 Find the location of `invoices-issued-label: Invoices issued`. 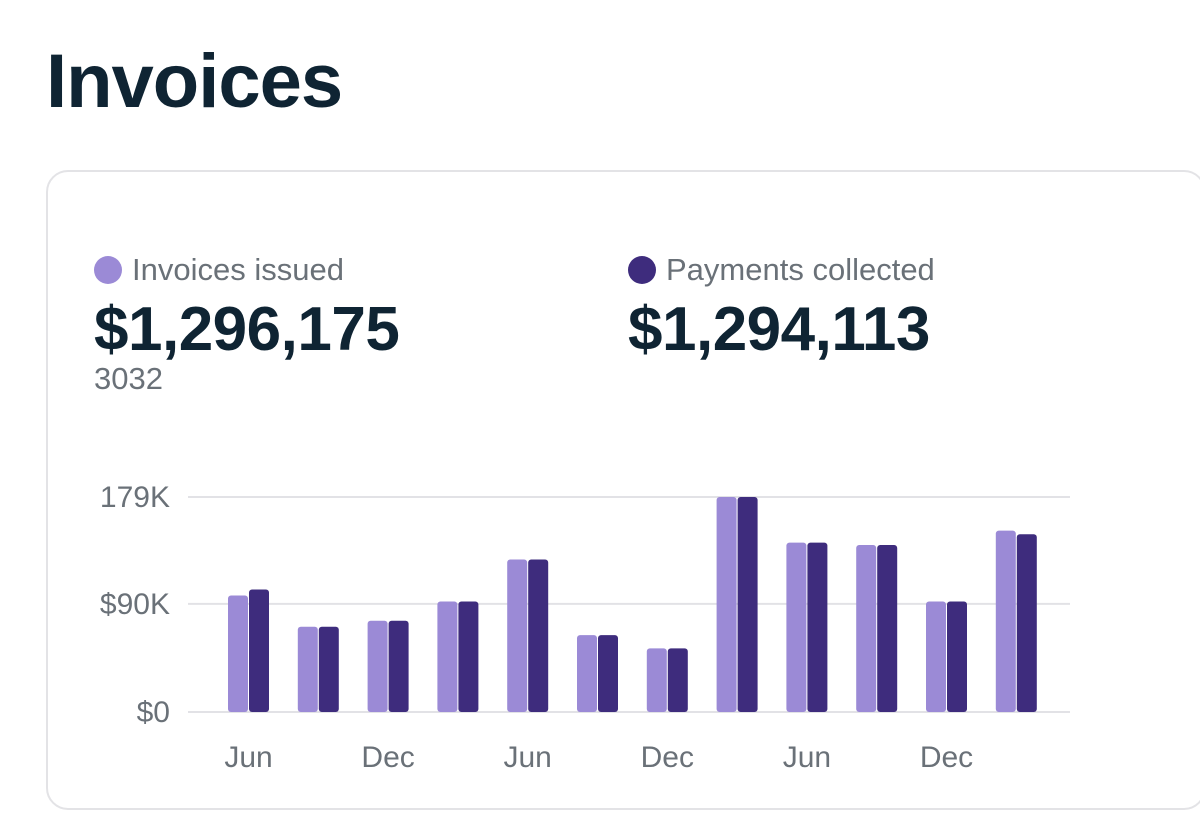

invoices-issued-label: Invoices issued is located at coordinates (238, 269).